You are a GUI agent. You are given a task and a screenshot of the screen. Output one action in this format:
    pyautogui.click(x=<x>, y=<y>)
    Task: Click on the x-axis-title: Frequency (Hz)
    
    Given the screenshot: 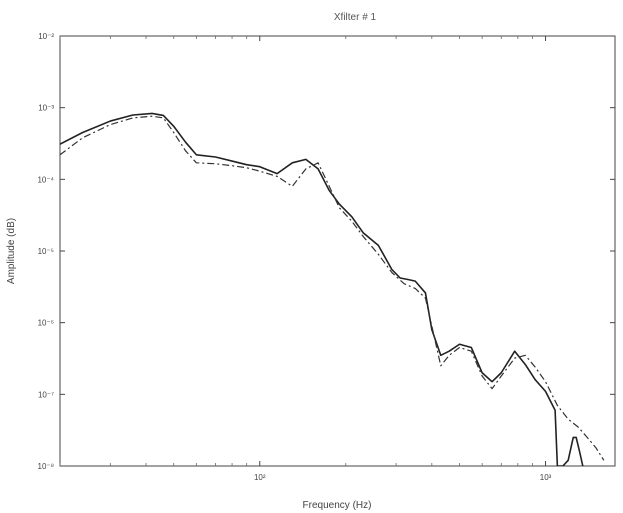 What is the action you would take?
    pyautogui.click(x=337, y=505)
    